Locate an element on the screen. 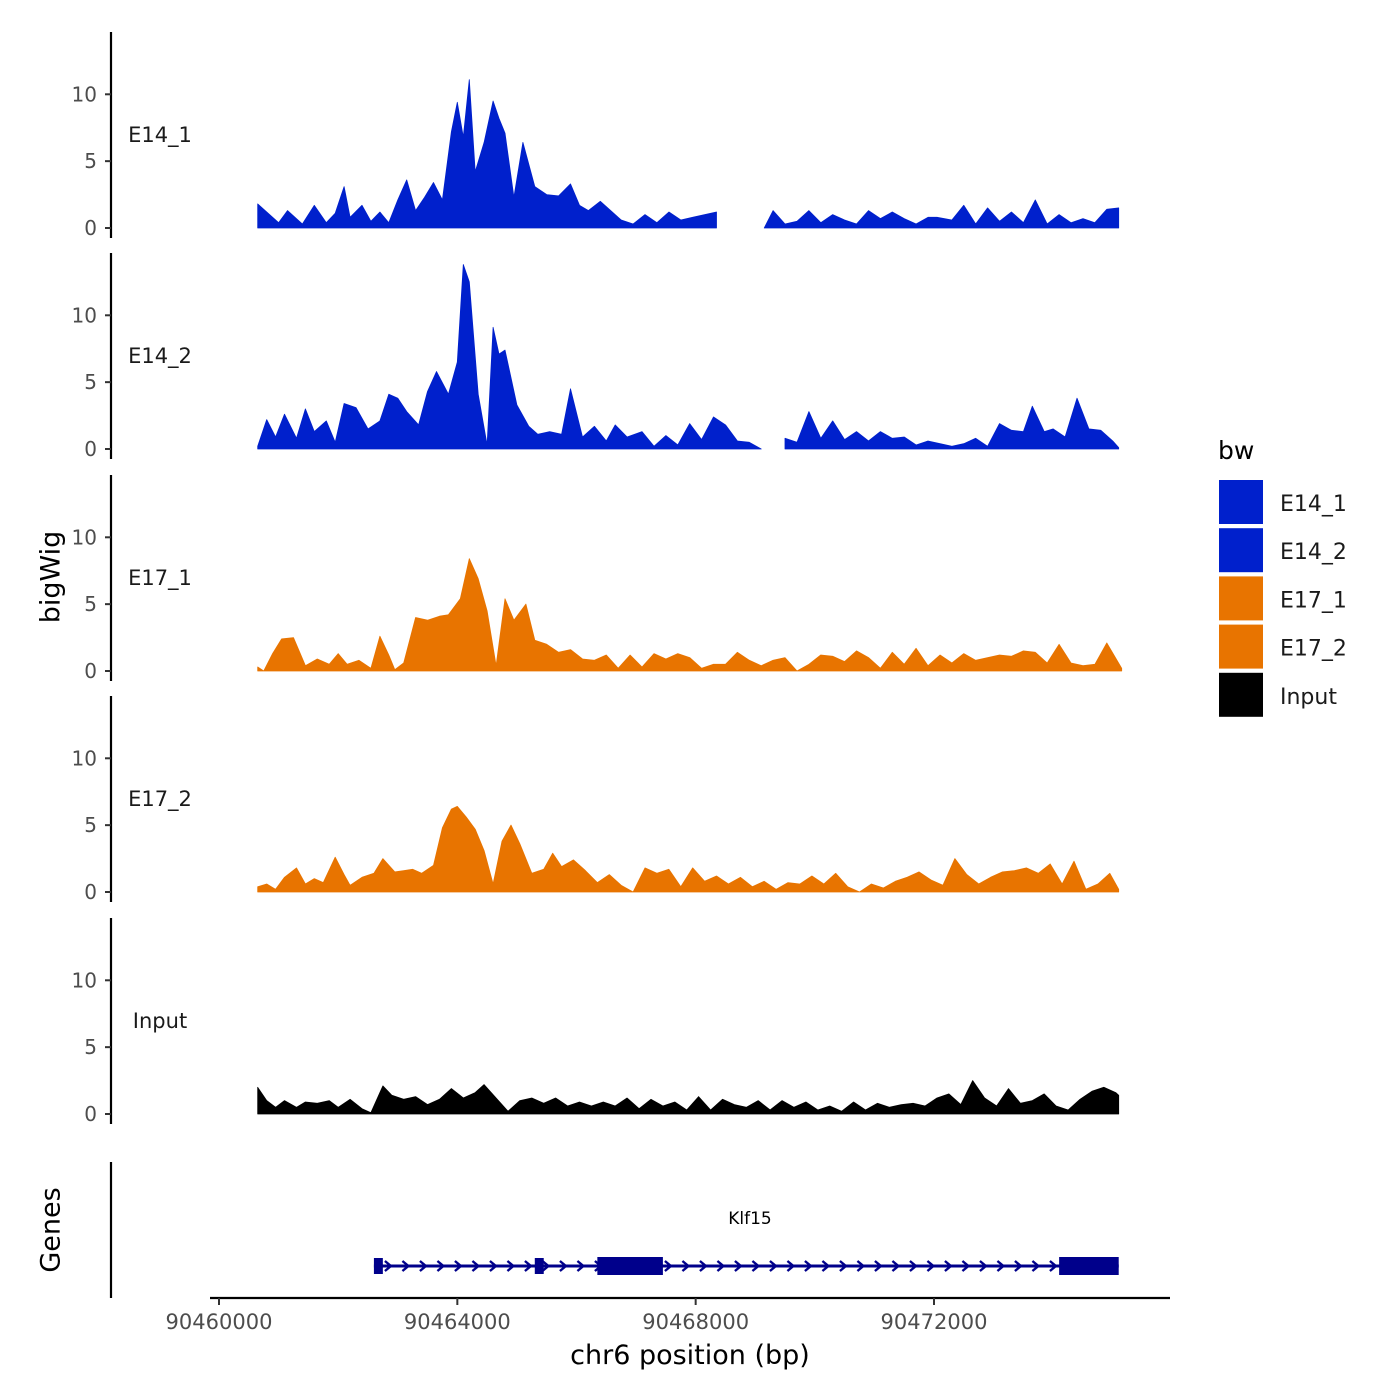  x-axis-title: chr6 position (bp) is located at coordinates (690, 1355).